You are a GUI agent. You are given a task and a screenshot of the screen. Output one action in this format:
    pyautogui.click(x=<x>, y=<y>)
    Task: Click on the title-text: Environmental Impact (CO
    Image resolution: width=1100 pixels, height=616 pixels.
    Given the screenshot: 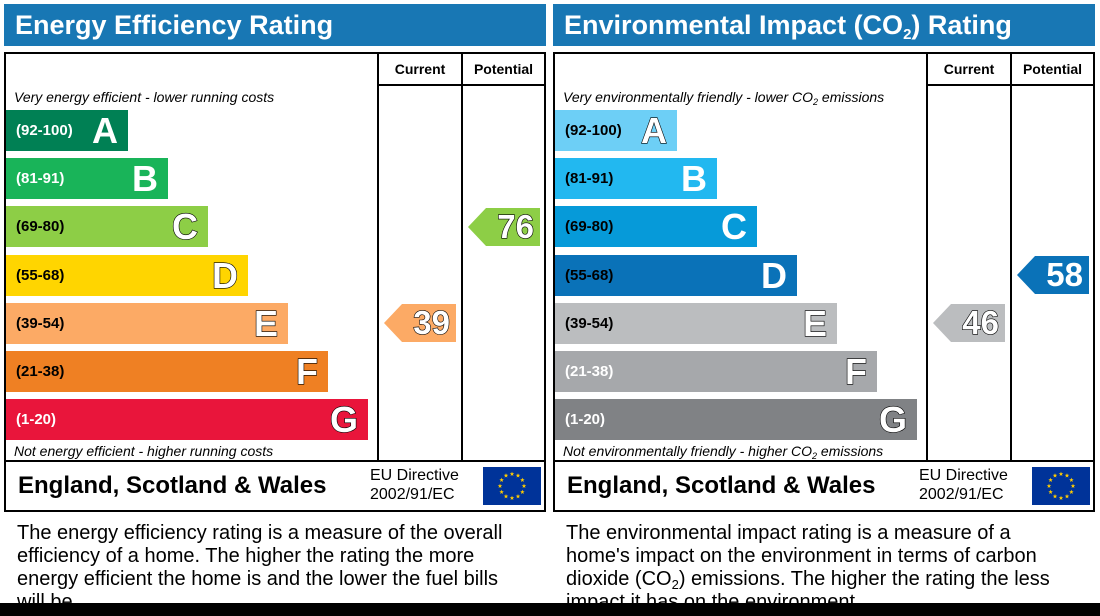 What is the action you would take?
    pyautogui.click(x=734, y=25)
    